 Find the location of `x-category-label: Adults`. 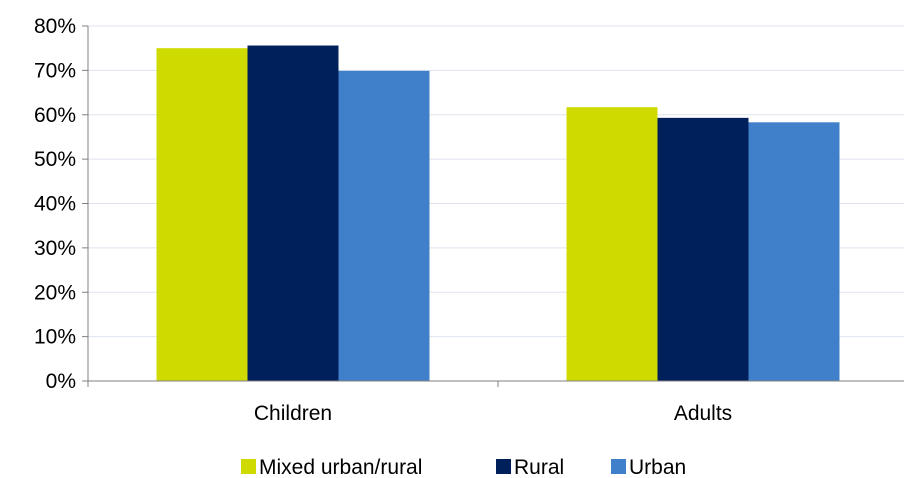

x-category-label: Adults is located at coordinates (703, 413).